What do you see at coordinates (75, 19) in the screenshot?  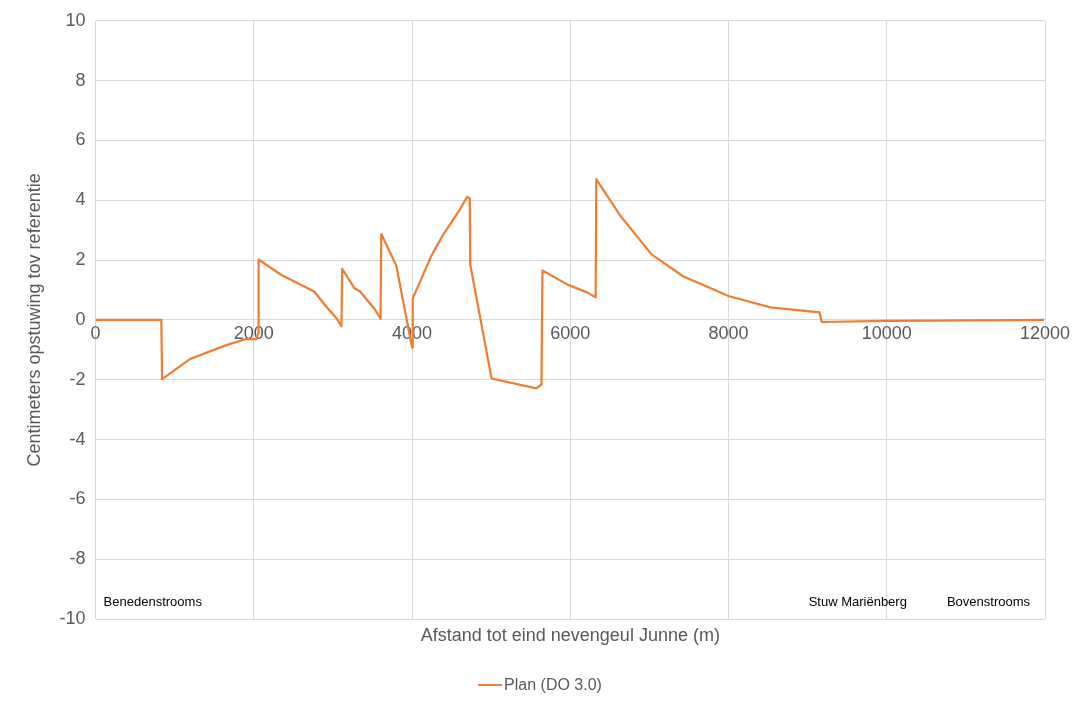 I see `y-tick-label: 10` at bounding box center [75, 19].